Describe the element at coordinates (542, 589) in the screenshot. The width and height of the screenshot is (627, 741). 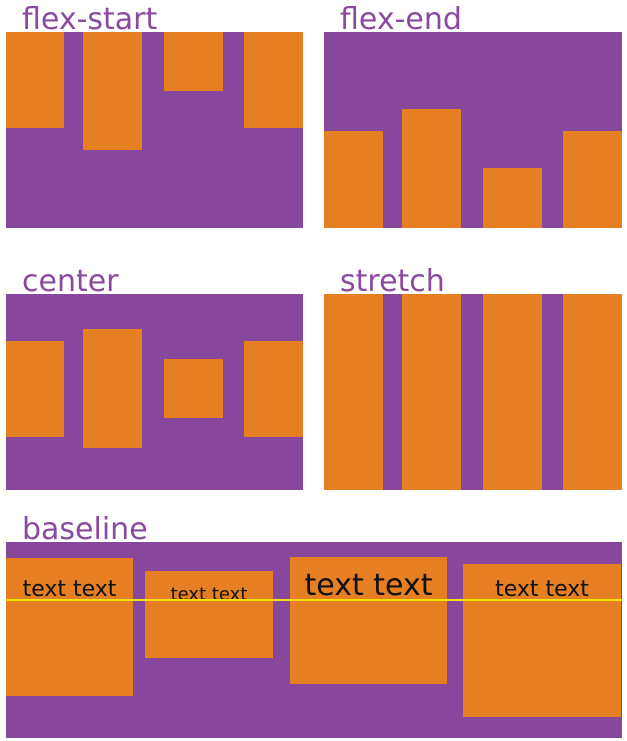
I see `baseline-item-4-text: text text` at that location.